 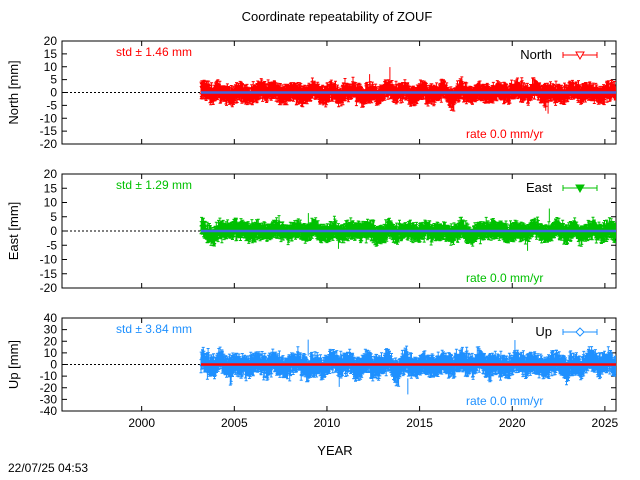 I want to click on x-tick-label: 2000, so click(x=141, y=423).